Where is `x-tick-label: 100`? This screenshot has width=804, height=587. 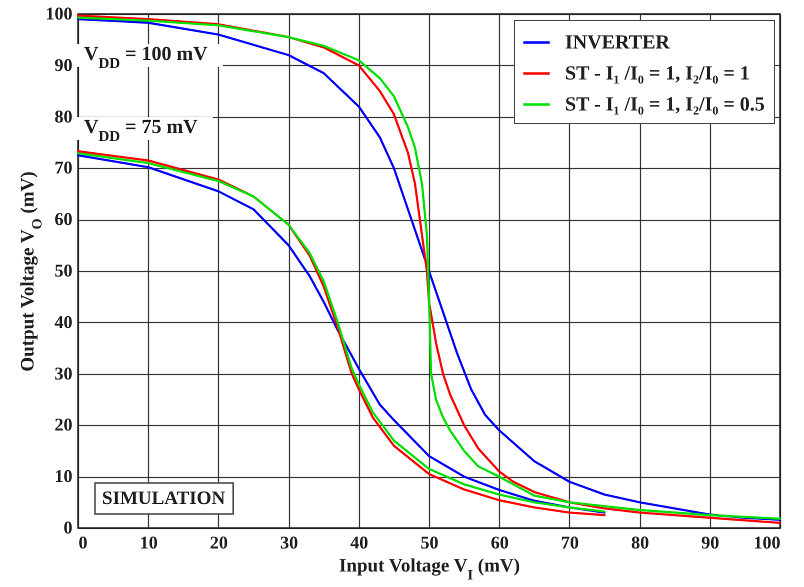
x-tick-label: 100 is located at coordinates (767, 542).